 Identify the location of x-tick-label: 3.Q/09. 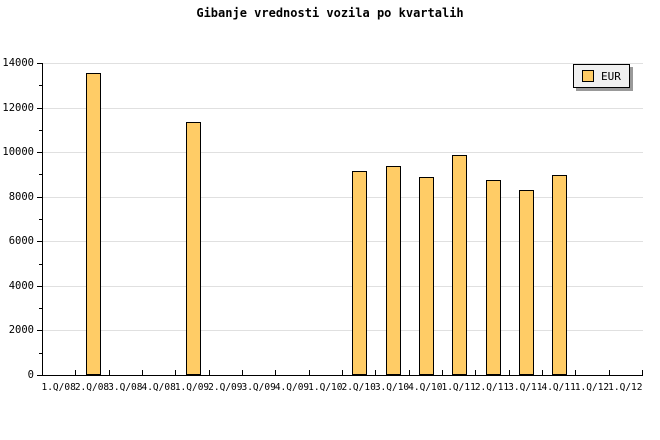
(258, 387).